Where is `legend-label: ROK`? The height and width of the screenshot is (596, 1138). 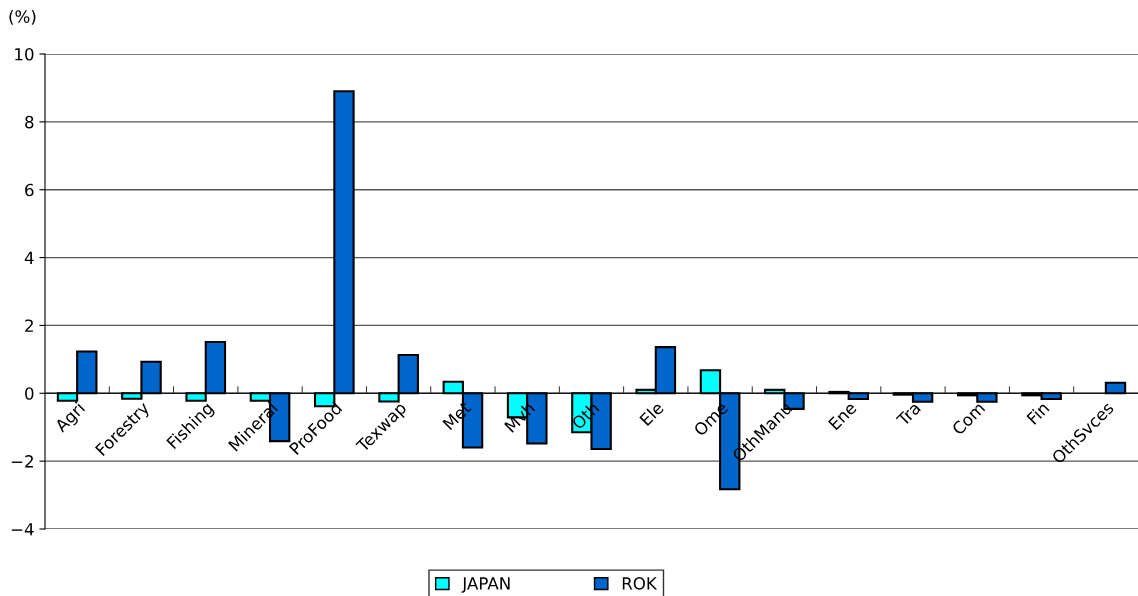
legend-label: ROK is located at coordinates (640, 583).